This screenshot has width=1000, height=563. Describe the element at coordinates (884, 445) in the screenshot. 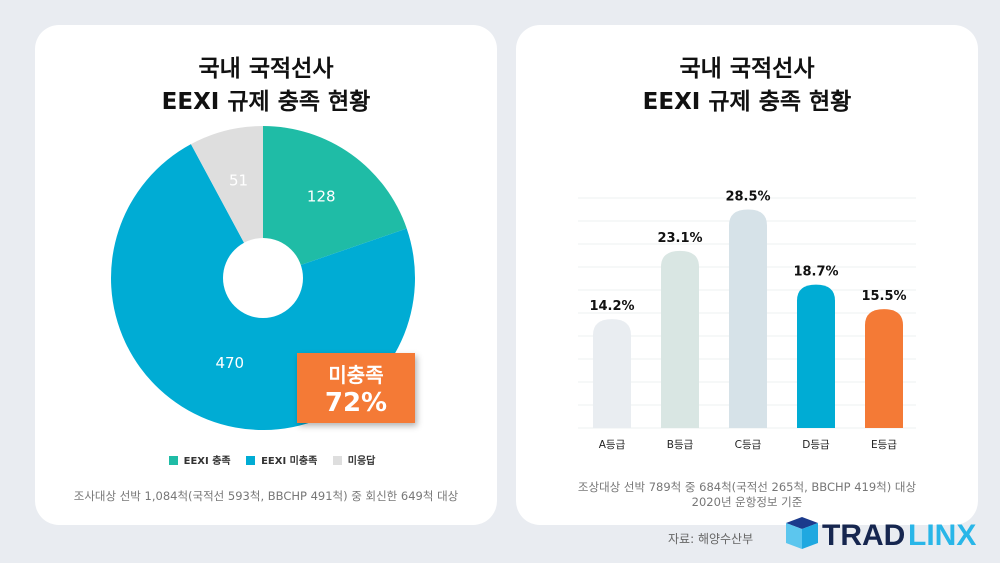

I see `category-label: E등급` at that location.